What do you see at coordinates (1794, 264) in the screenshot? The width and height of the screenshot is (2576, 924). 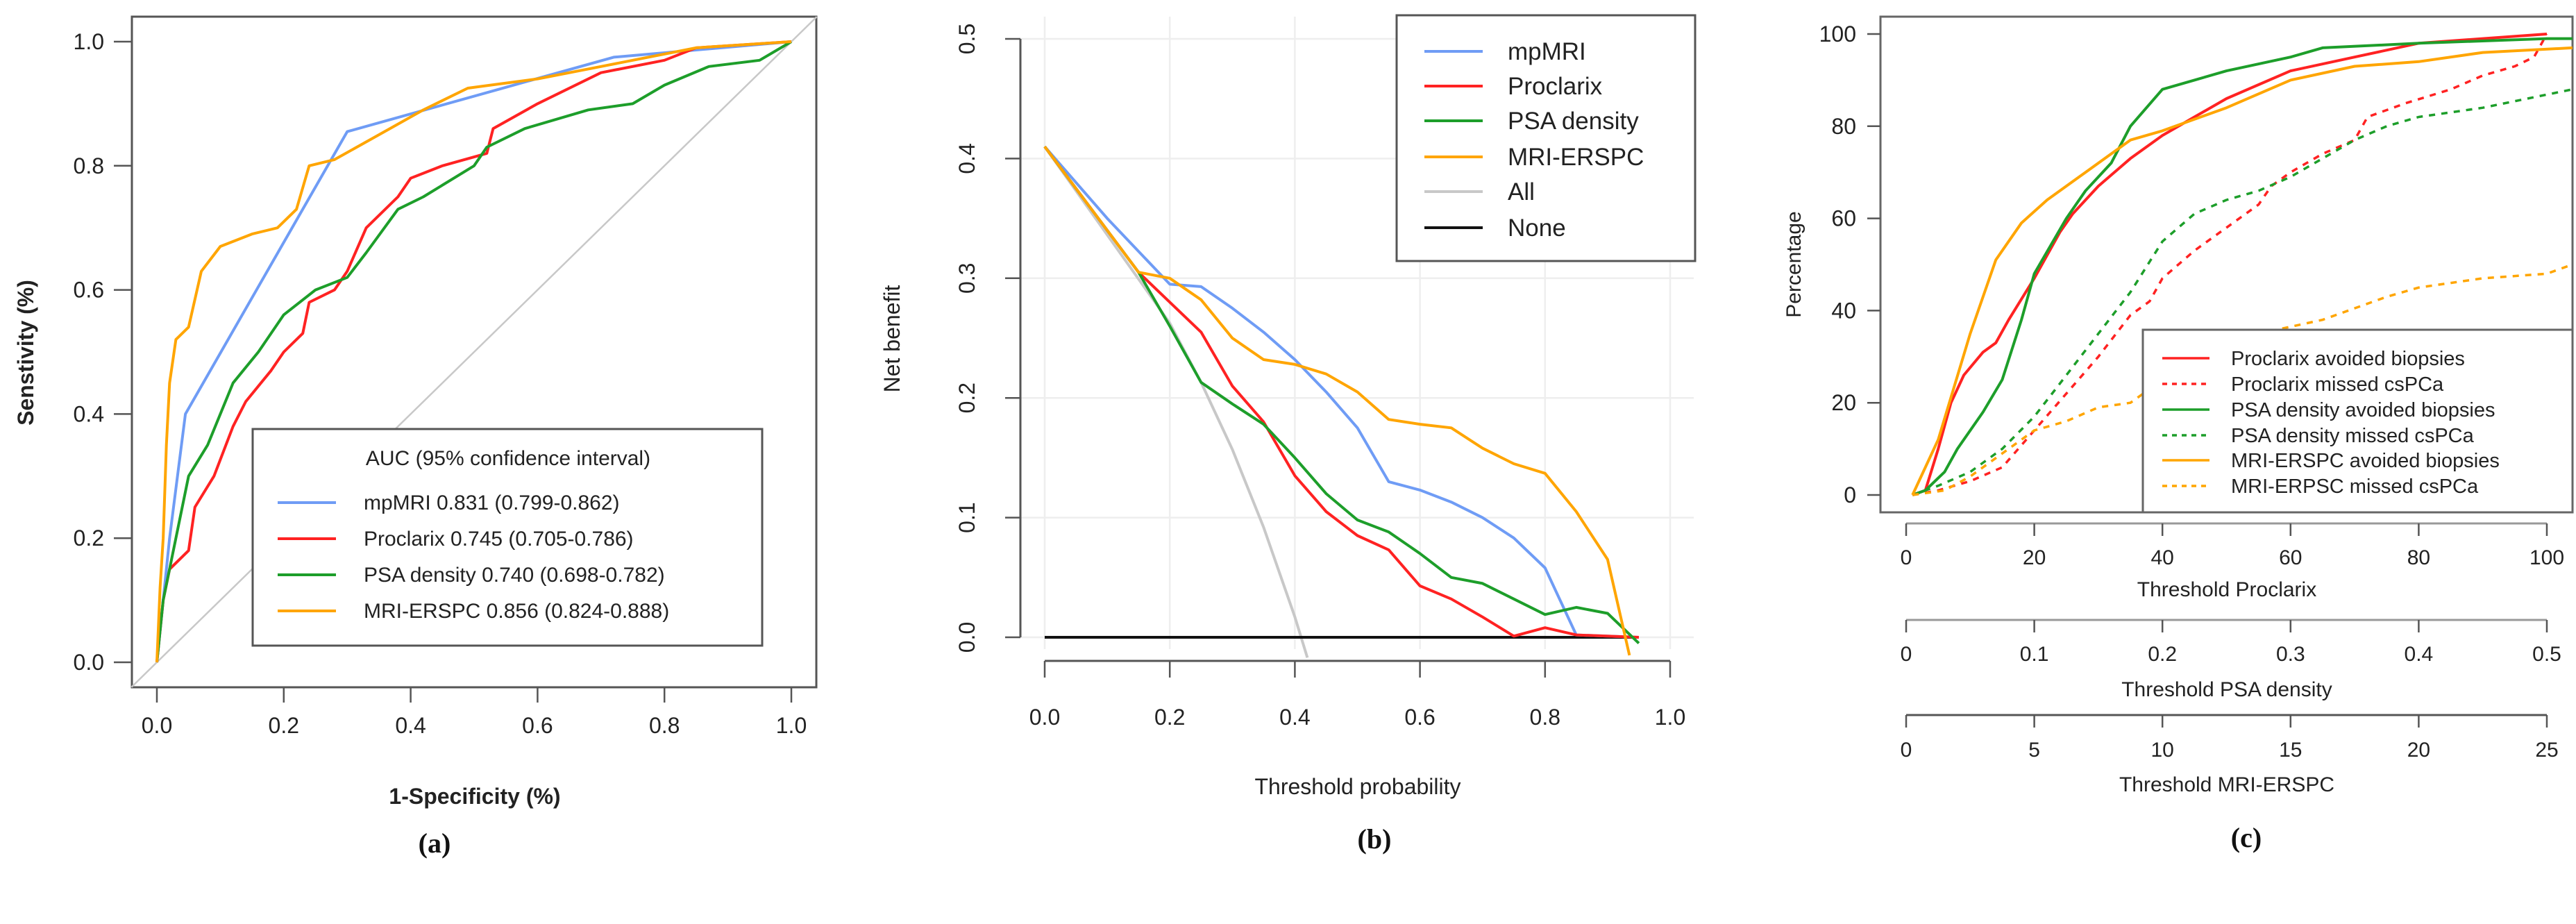 I see `y-axis-title: Percentage` at bounding box center [1794, 264].